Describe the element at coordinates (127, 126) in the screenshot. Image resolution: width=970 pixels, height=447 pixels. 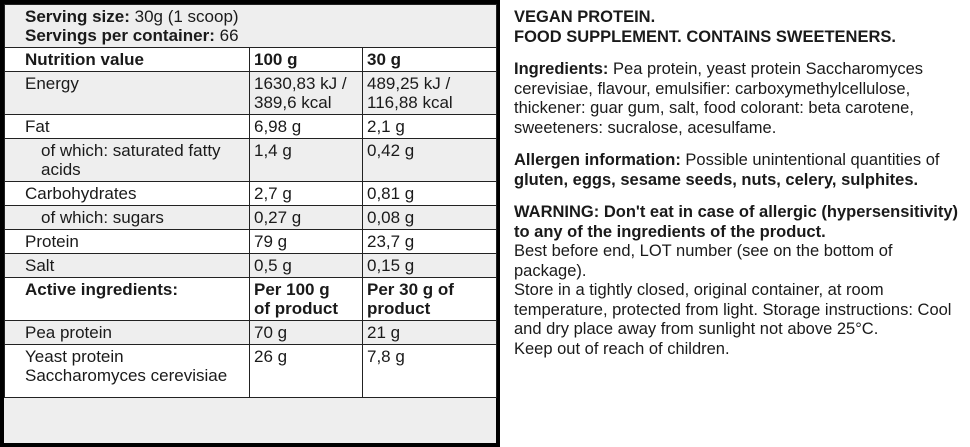
I see `fat-label: Fat` at that location.